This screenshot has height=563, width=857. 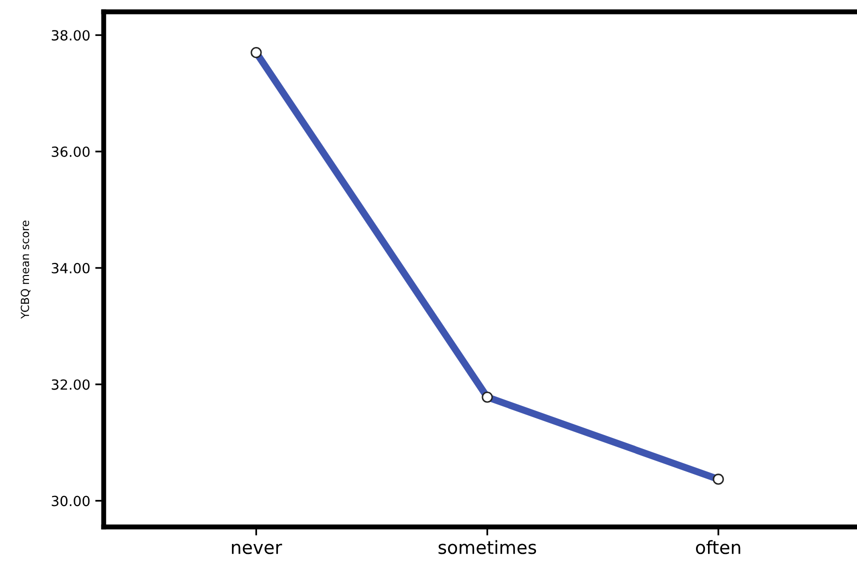 What do you see at coordinates (71, 35) in the screenshot?
I see `y-tick-label: 38.00` at bounding box center [71, 35].